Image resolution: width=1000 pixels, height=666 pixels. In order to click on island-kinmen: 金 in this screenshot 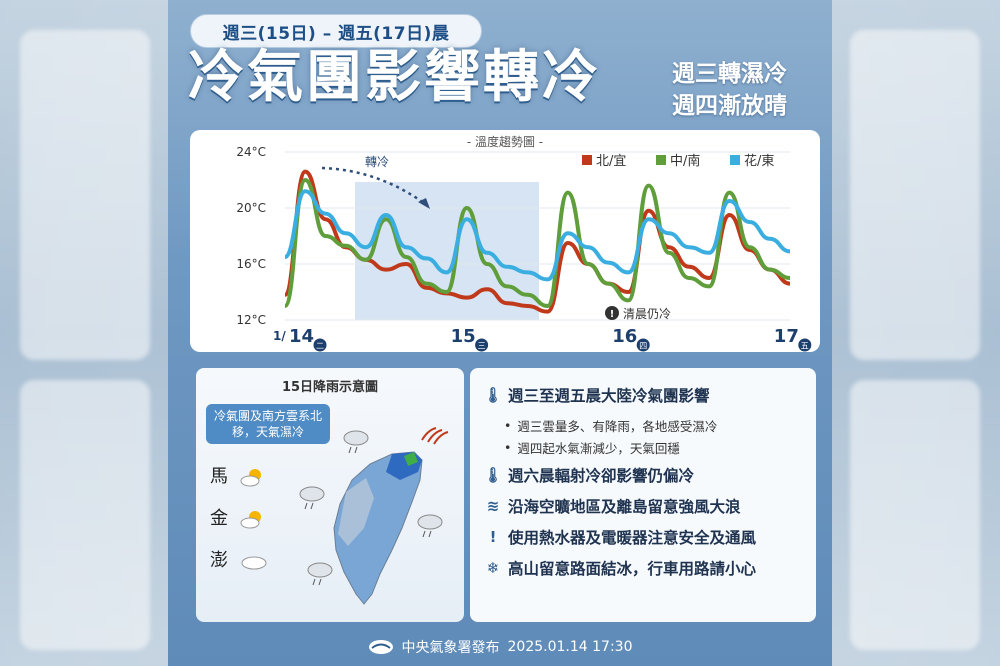, I will do `click(238, 517)`.